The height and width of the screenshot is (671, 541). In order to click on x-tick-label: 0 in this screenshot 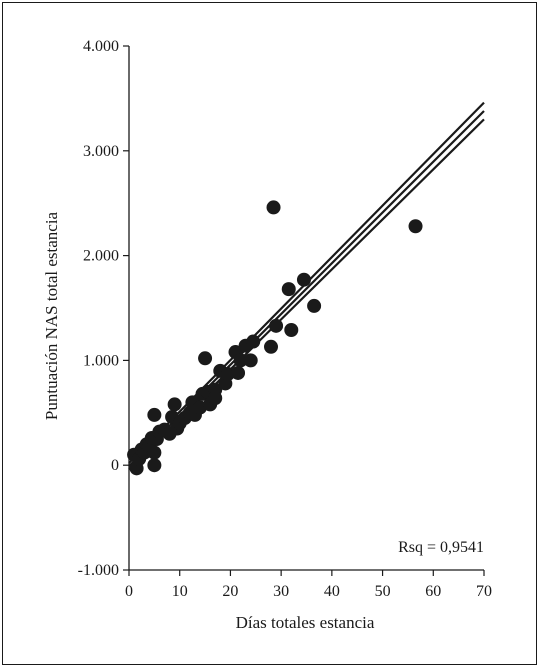, I will do `click(129, 591)`.